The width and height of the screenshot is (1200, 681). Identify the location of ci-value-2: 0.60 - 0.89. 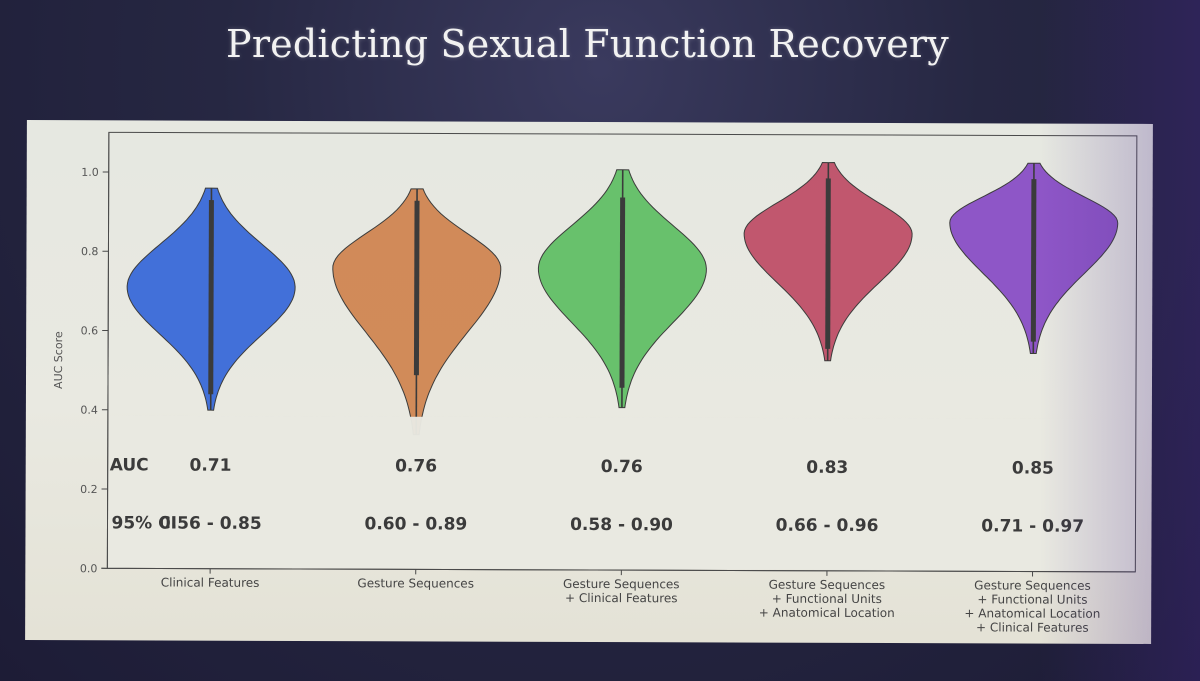
(415, 524).